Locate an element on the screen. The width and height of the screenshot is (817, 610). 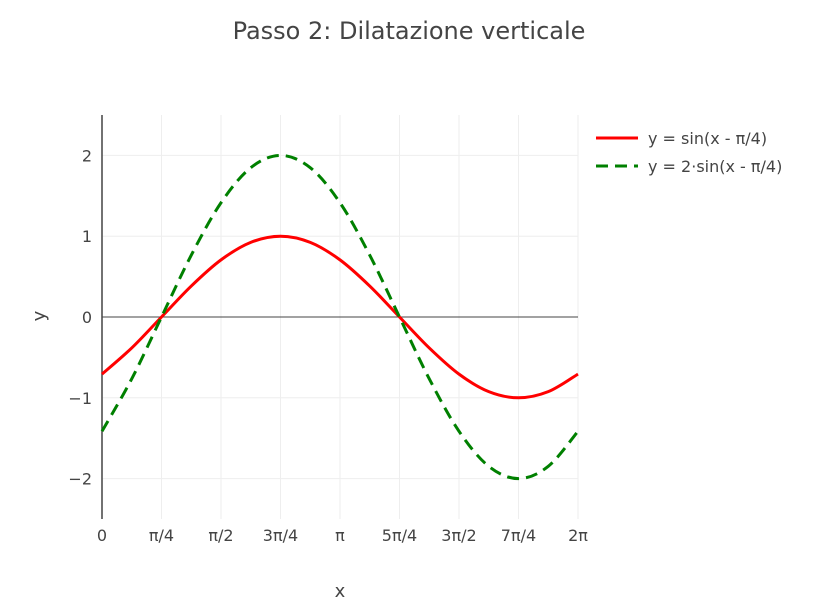
x-tick-label: 0 is located at coordinates (102, 535).